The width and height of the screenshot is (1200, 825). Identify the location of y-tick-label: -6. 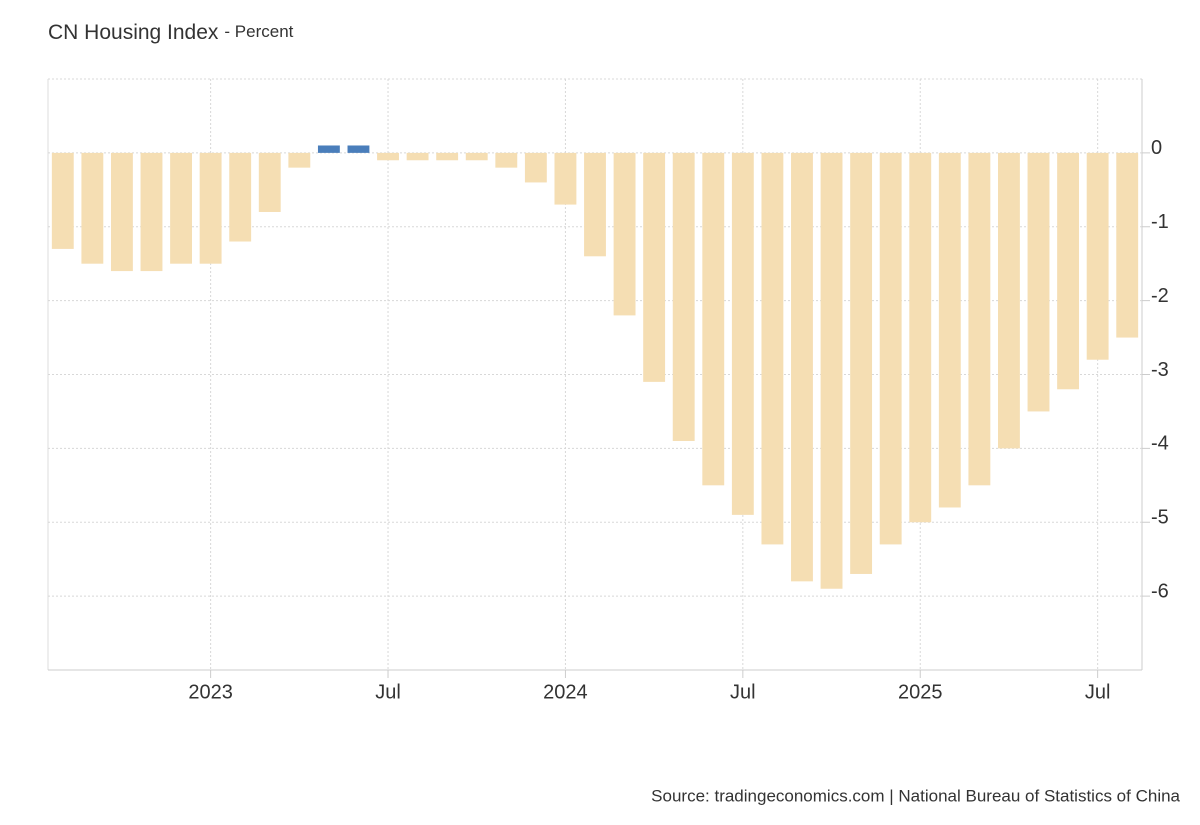
(1160, 591).